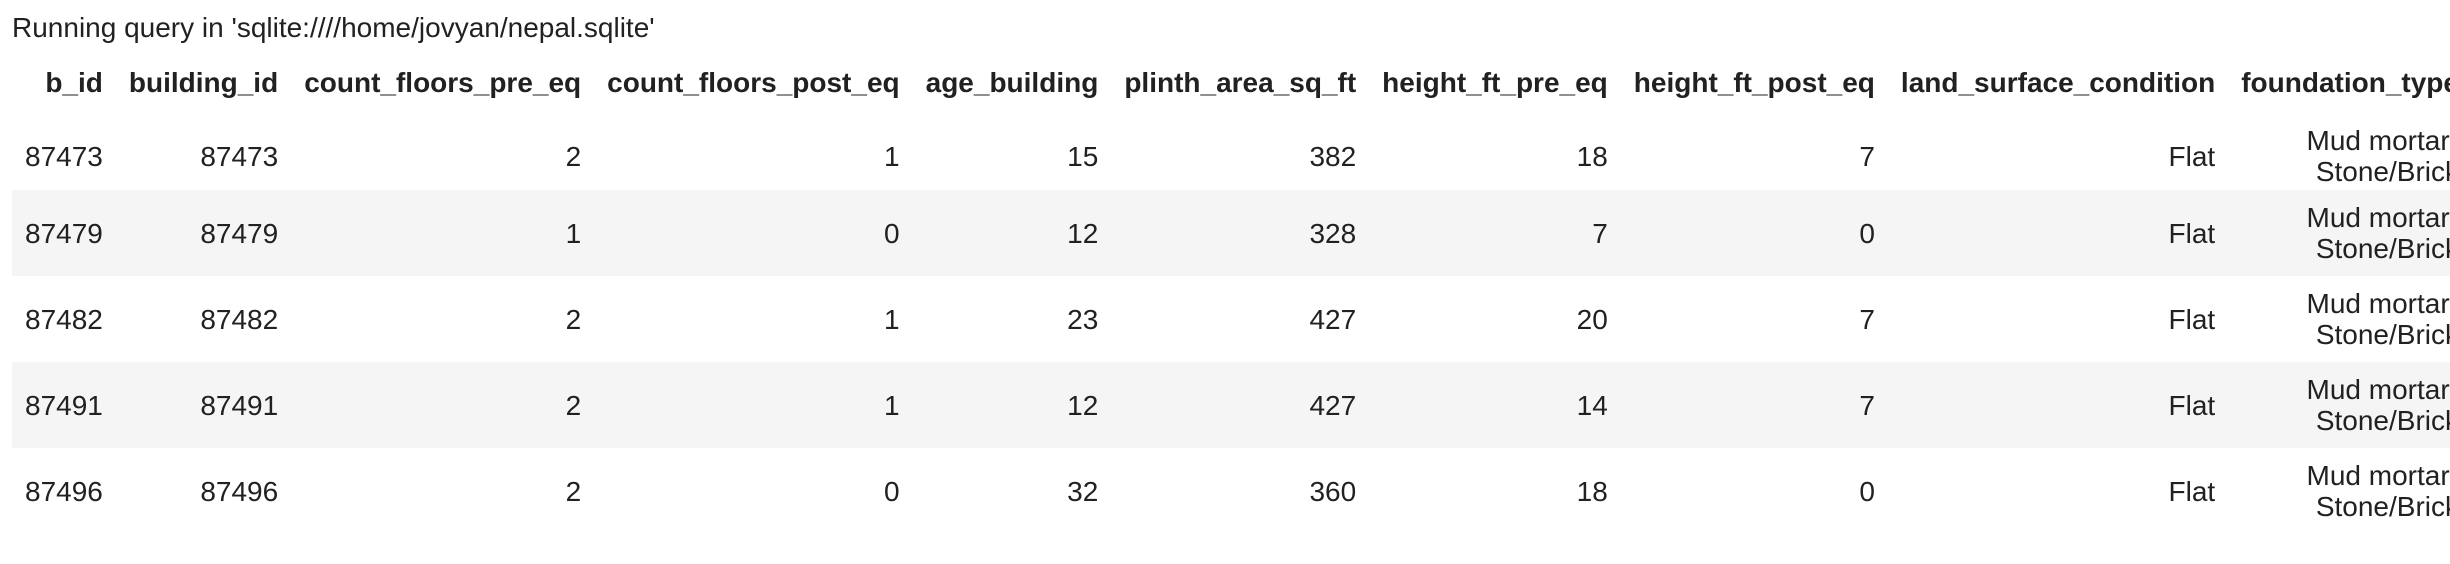 This screenshot has height=564, width=2450. I want to click on column-header-building_id: building_id, so click(203, 88).